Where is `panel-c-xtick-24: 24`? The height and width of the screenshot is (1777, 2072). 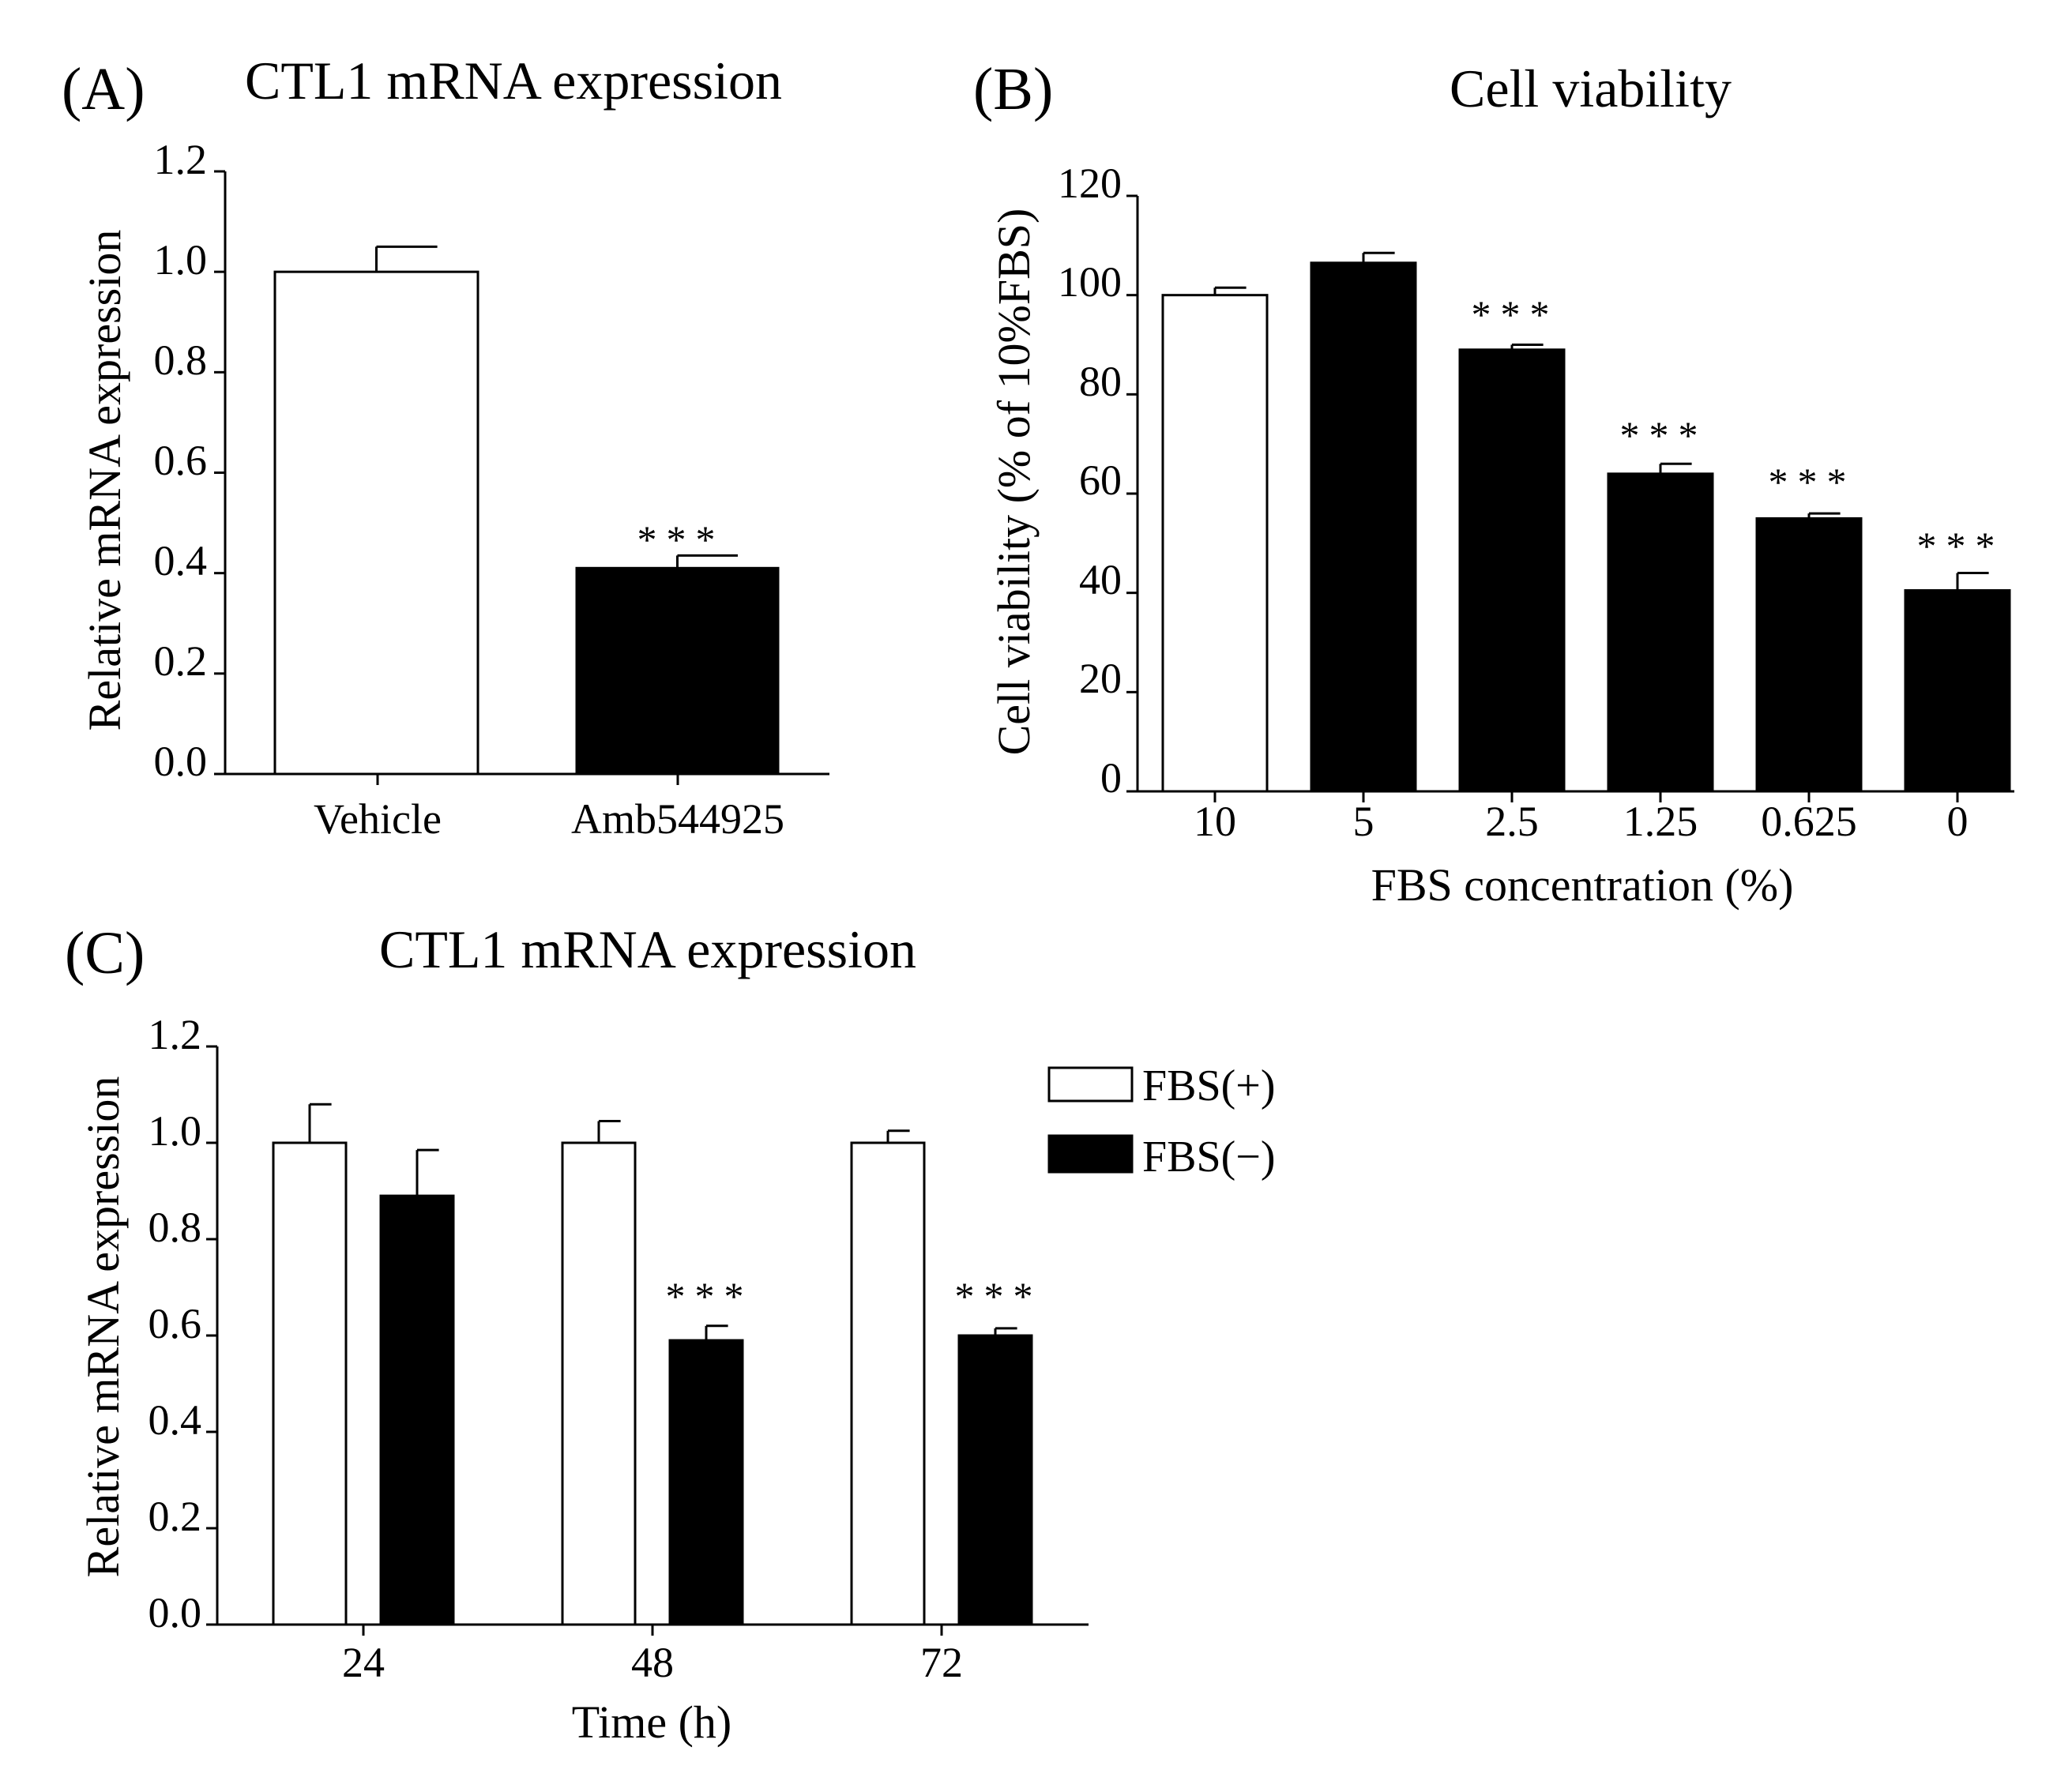
panel-c-xtick-24: 24 is located at coordinates (363, 1663).